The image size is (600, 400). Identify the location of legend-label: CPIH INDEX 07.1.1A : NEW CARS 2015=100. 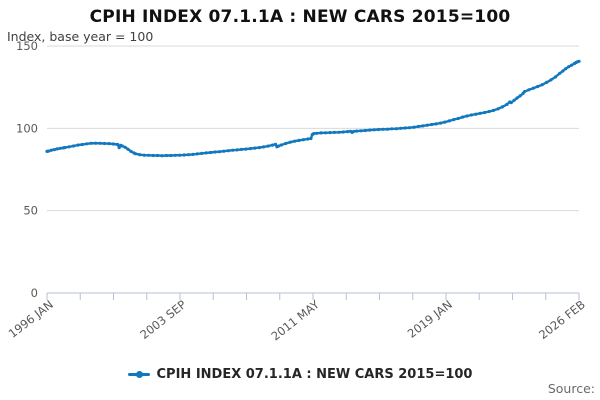
(314, 374).